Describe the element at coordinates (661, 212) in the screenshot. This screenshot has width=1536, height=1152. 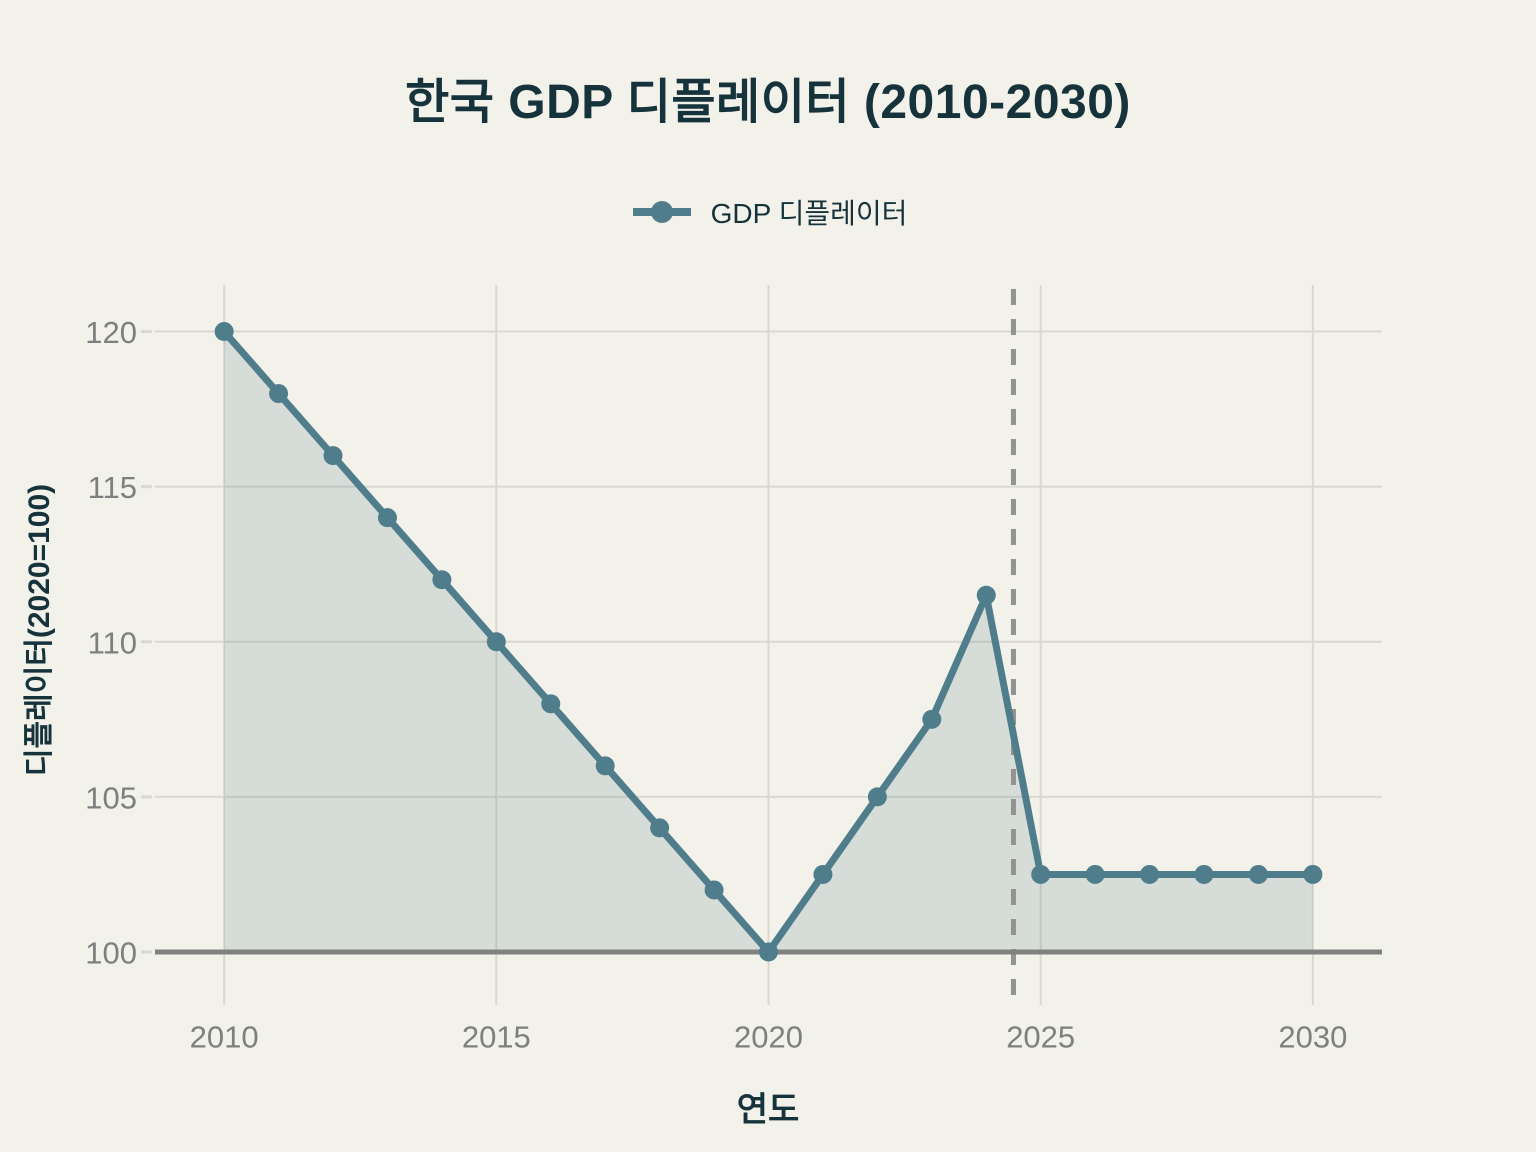
I see `legend-line-marker-icon` at that location.